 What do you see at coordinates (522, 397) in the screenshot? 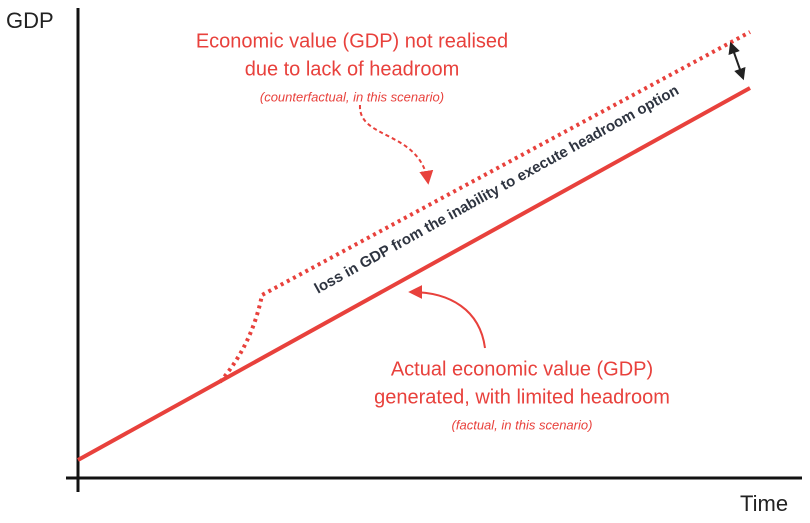
I see `factual-text: generated, with limited headroom` at bounding box center [522, 397].